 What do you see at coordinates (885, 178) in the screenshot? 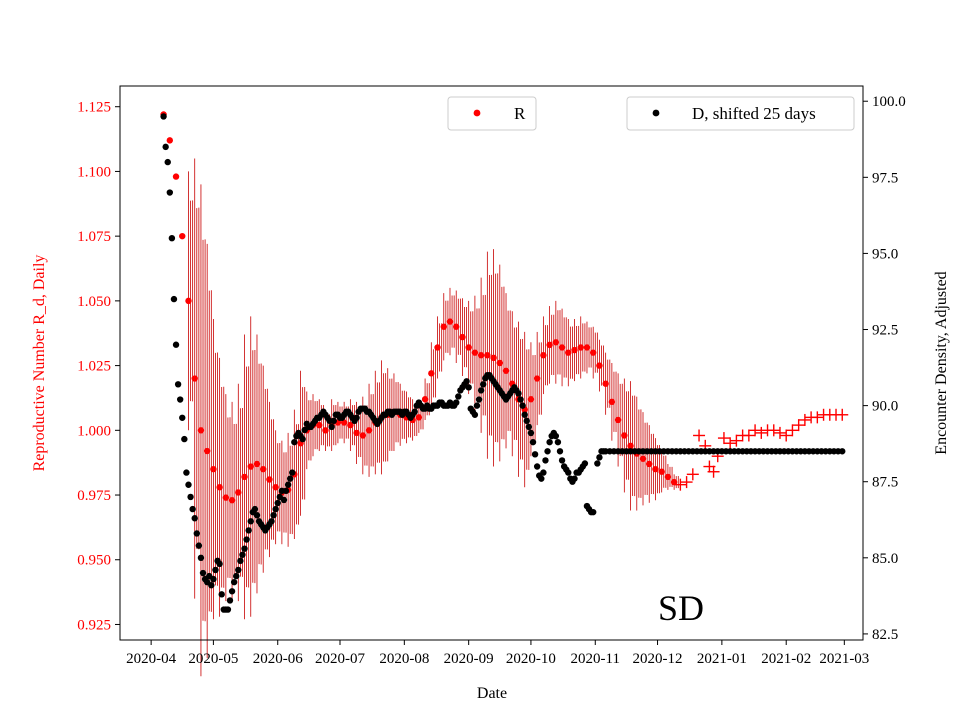
I see `right-y-tick-label: 97.5` at bounding box center [885, 178].